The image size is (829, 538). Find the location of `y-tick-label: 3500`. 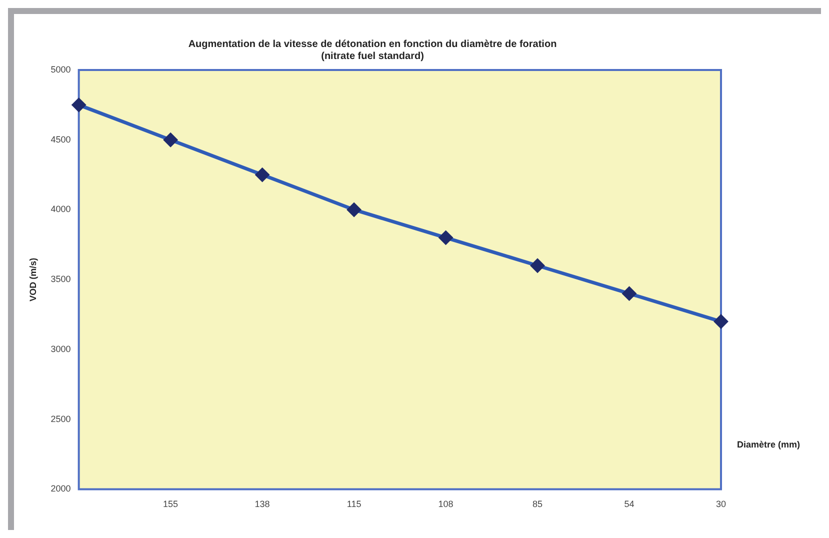

y-tick-label: 3500 is located at coordinates (60, 279).